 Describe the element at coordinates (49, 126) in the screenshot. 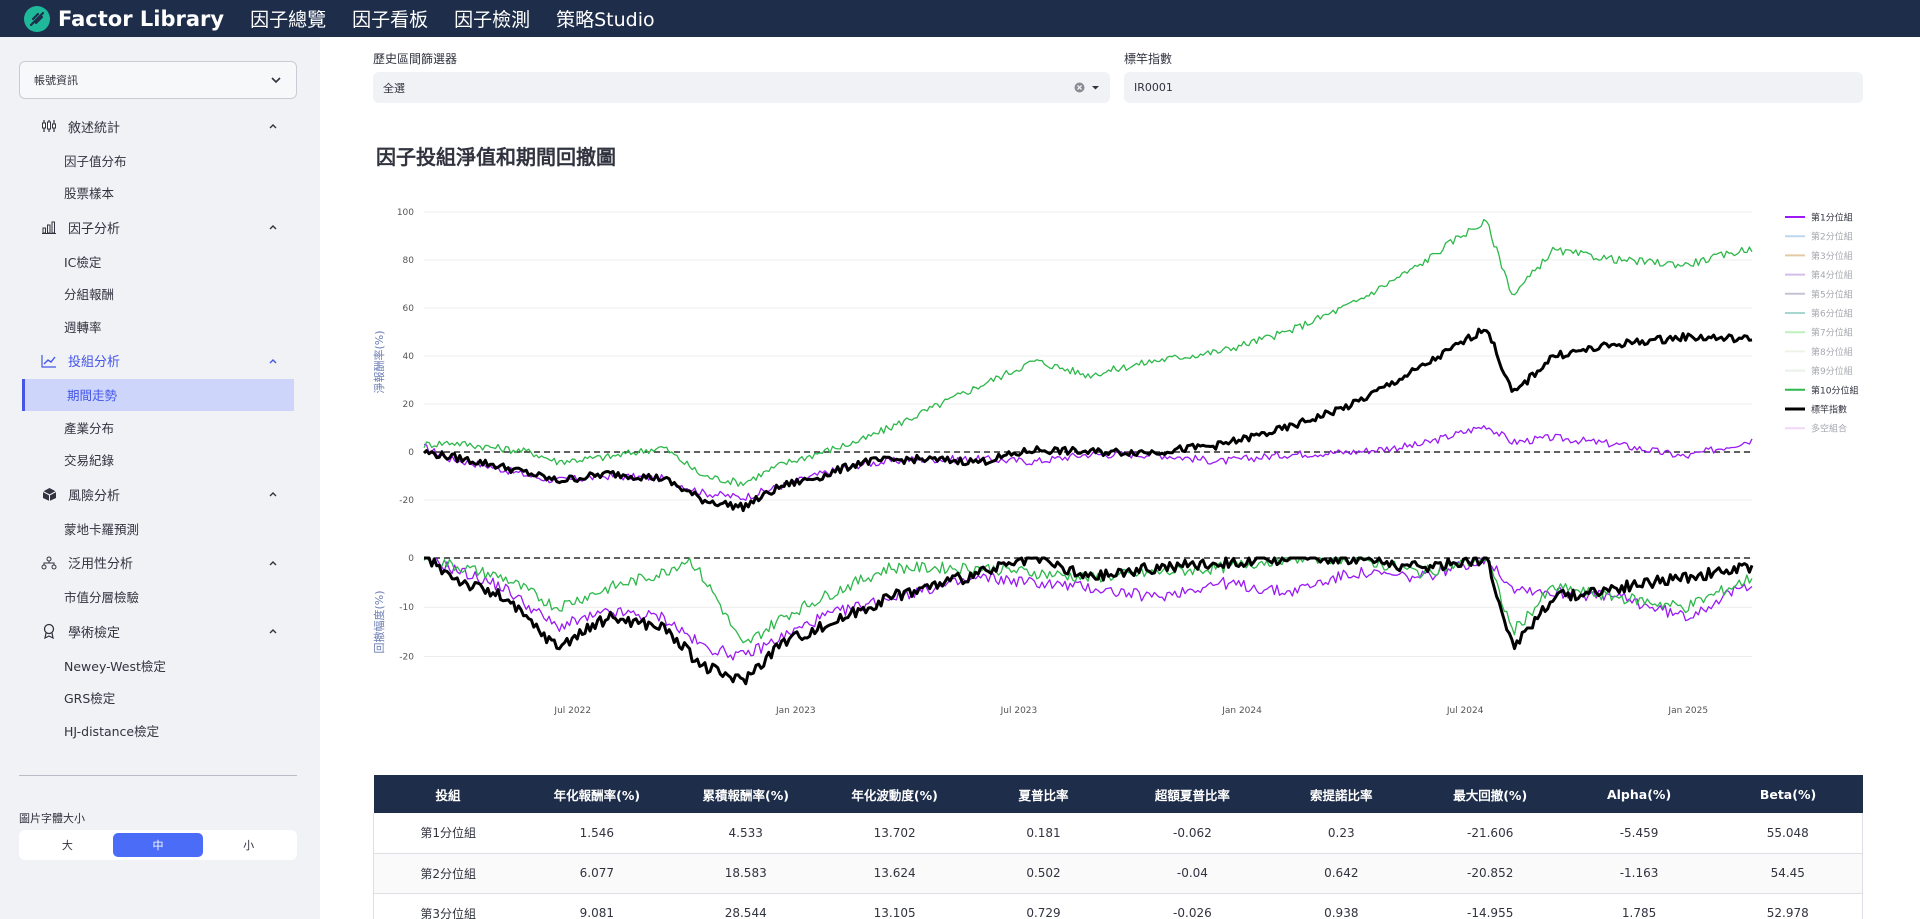

I see `candlestick-icon` at that location.